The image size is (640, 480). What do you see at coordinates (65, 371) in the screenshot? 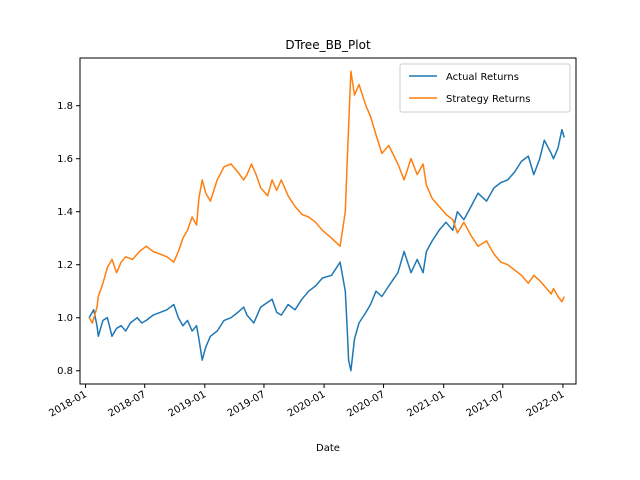
I see `y-tick-label: 0.8` at bounding box center [65, 371].